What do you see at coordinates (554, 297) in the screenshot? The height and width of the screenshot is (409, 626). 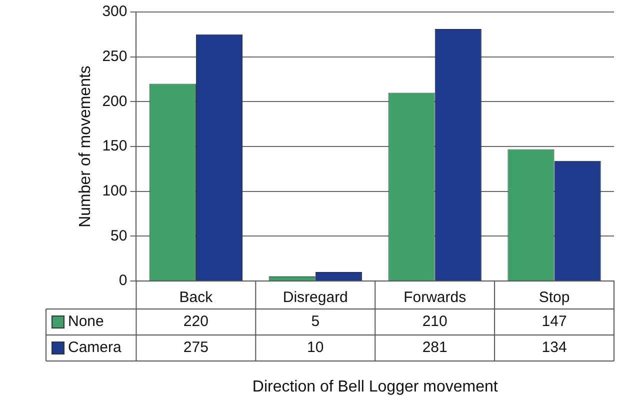 I see `x-tick-label: Stop` at bounding box center [554, 297].